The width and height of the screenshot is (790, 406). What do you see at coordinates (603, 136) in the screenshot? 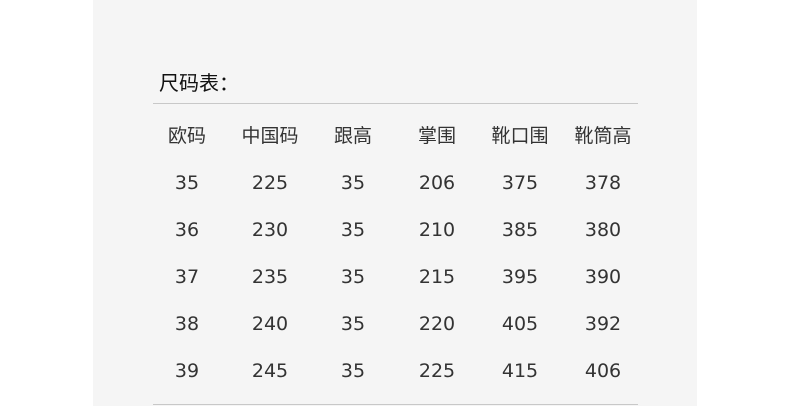
I see `column-header: 靴筒高` at bounding box center [603, 136].